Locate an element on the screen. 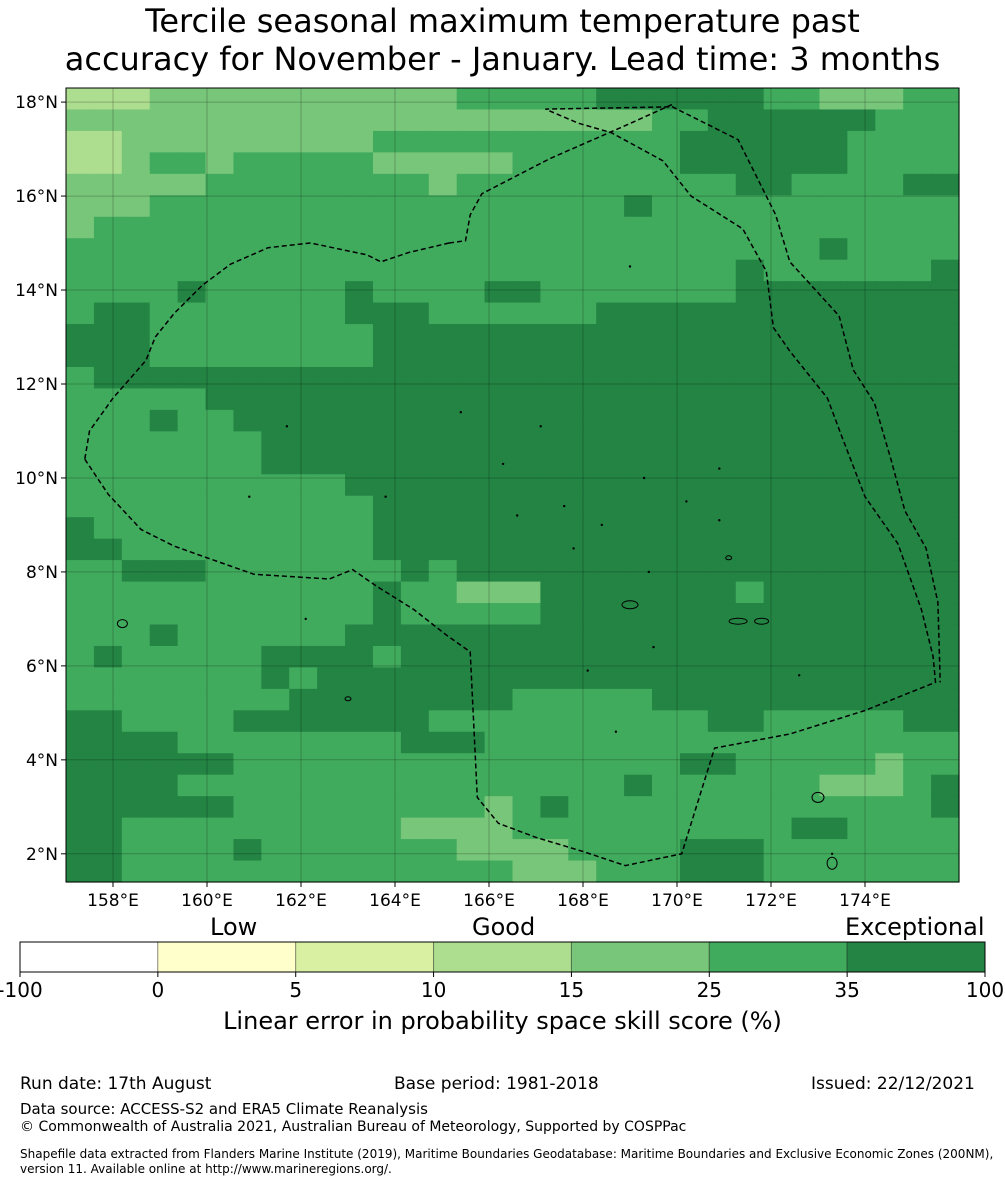 The height and width of the screenshot is (1185, 1005). colorbar-tick-label: 35 is located at coordinates (847, 990).